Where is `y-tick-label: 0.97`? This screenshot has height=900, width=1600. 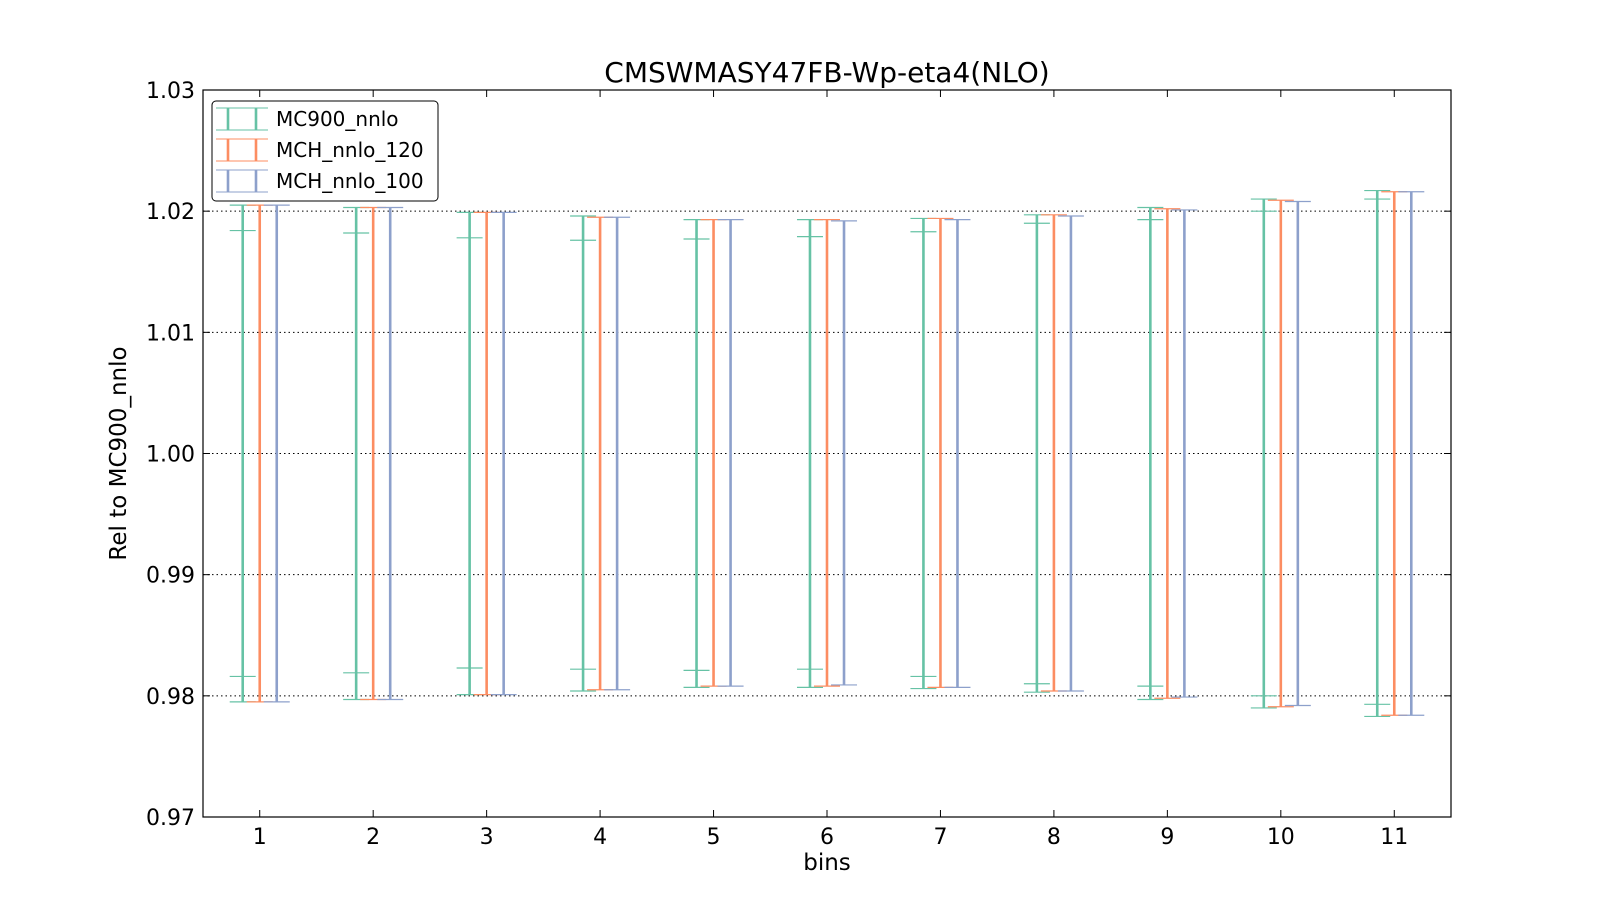
y-tick-label: 0.97 is located at coordinates (170, 818).